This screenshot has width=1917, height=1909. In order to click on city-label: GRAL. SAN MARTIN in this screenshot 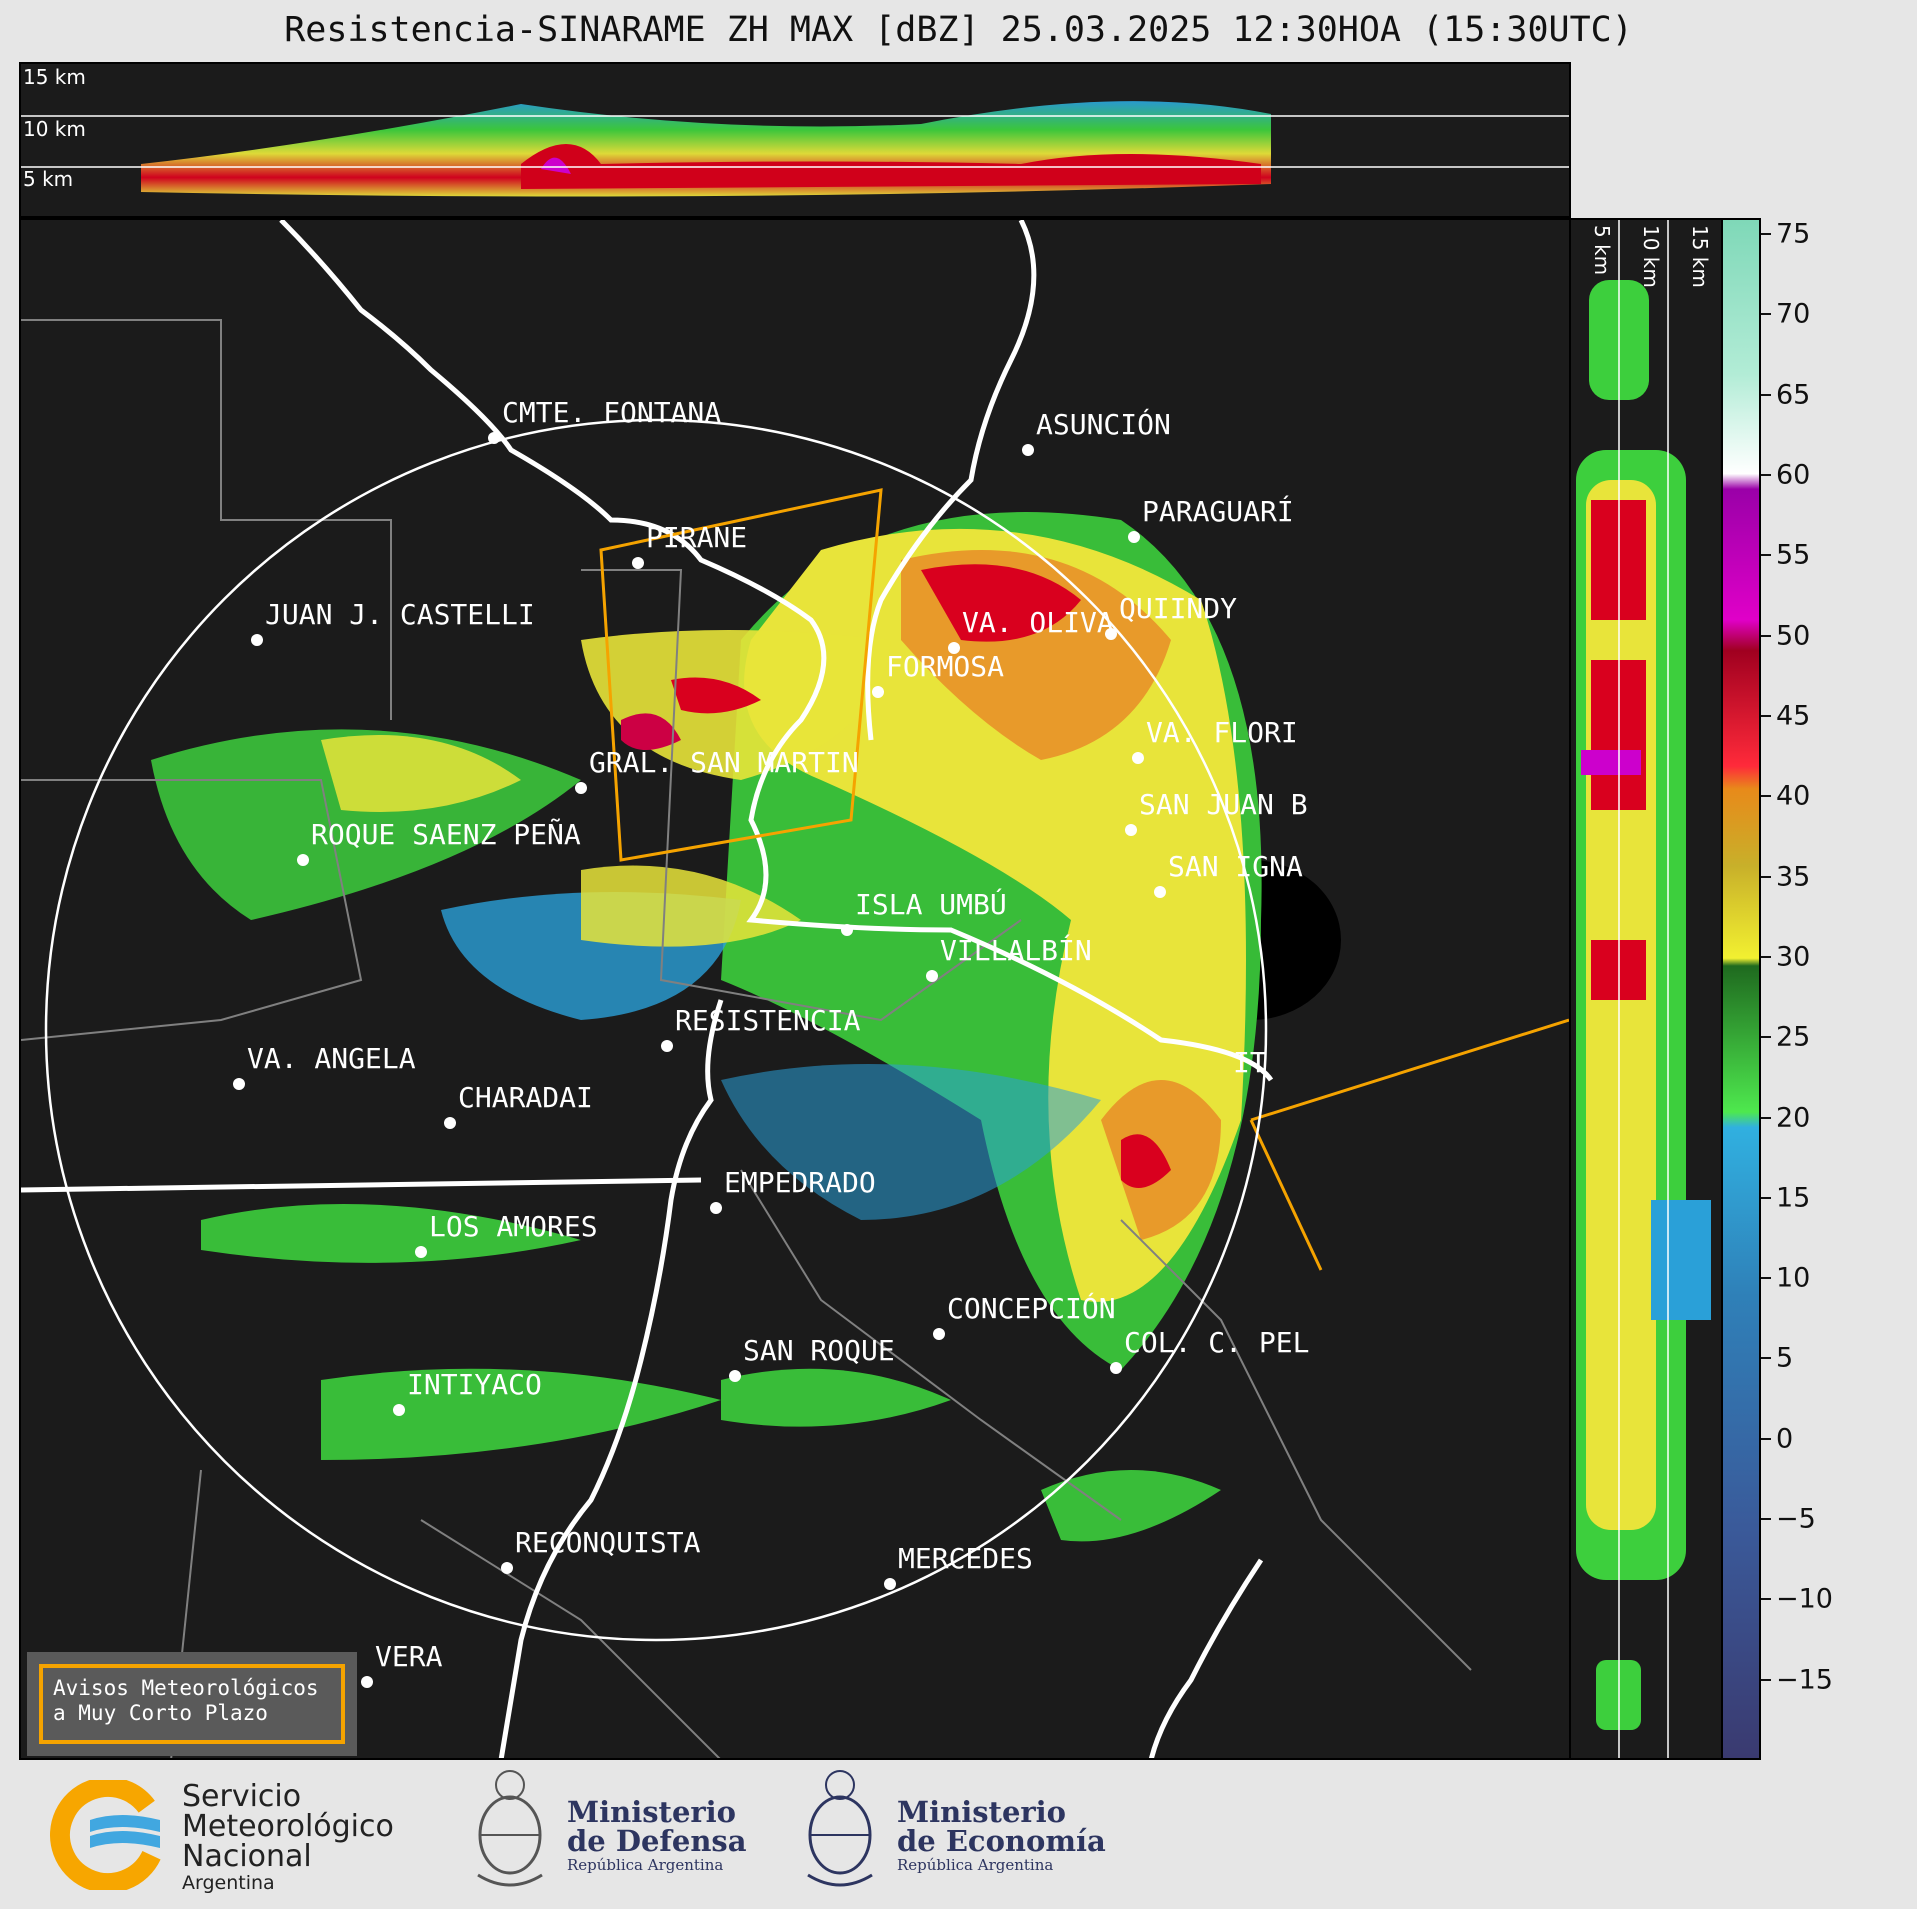, I will do `click(724, 762)`.